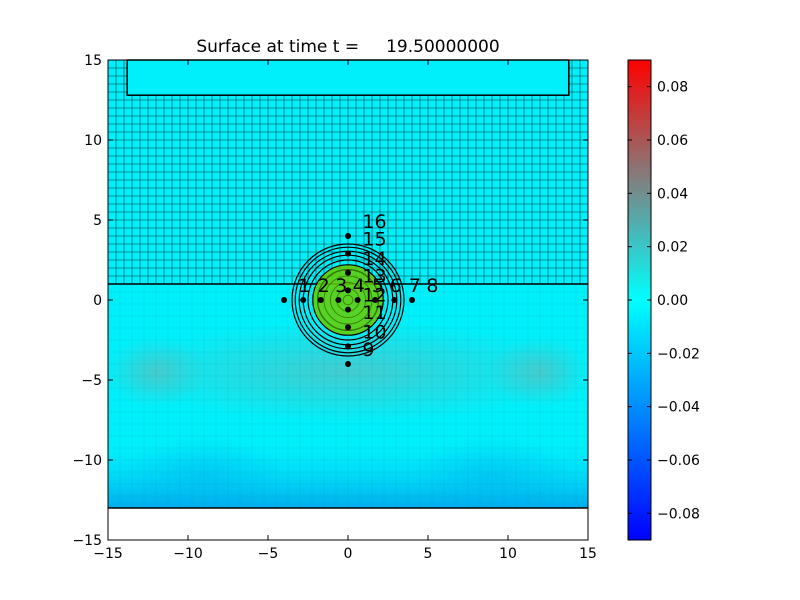 This screenshot has height=600, width=800. Describe the element at coordinates (91, 381) in the screenshot. I see `y-tick-label: −5` at that location.